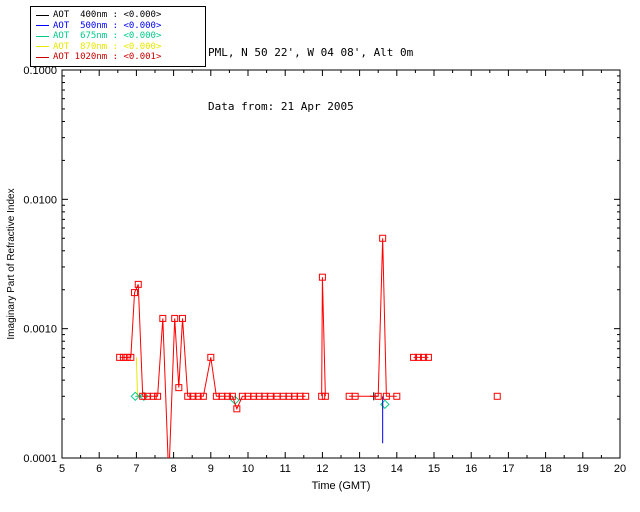  I want to click on data-date: Data from: 21 Apr 2005, so click(281, 106).